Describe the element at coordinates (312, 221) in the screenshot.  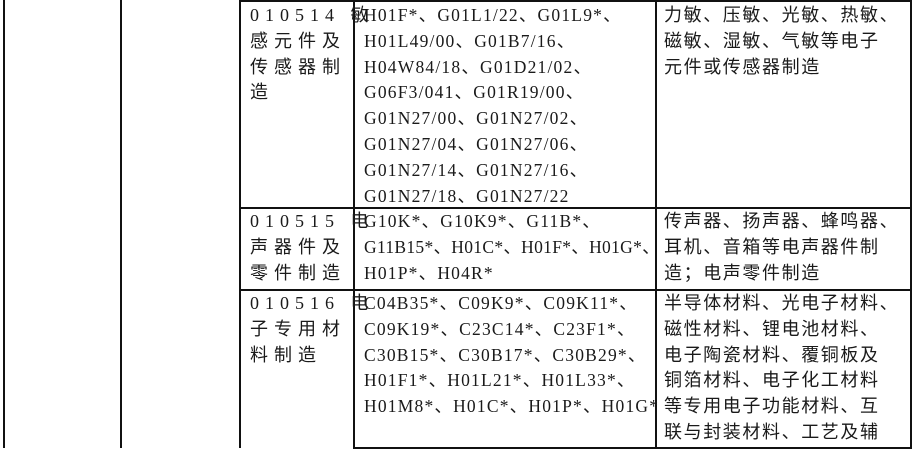
I see `text-line: 010515 电` at that location.